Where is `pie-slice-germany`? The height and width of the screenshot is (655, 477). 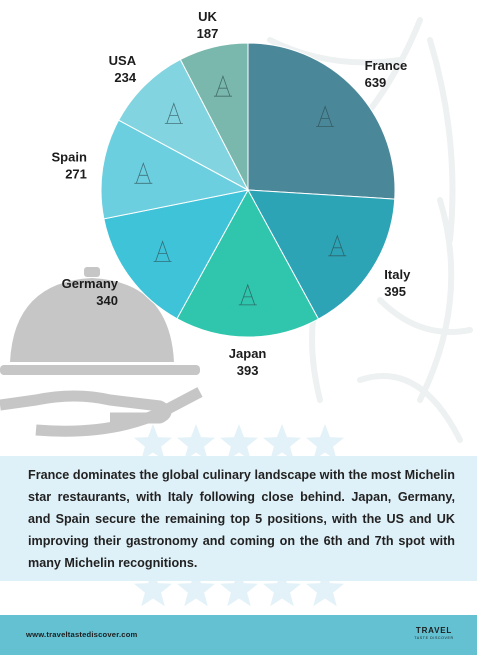
pie-slice-germany is located at coordinates (176, 254).